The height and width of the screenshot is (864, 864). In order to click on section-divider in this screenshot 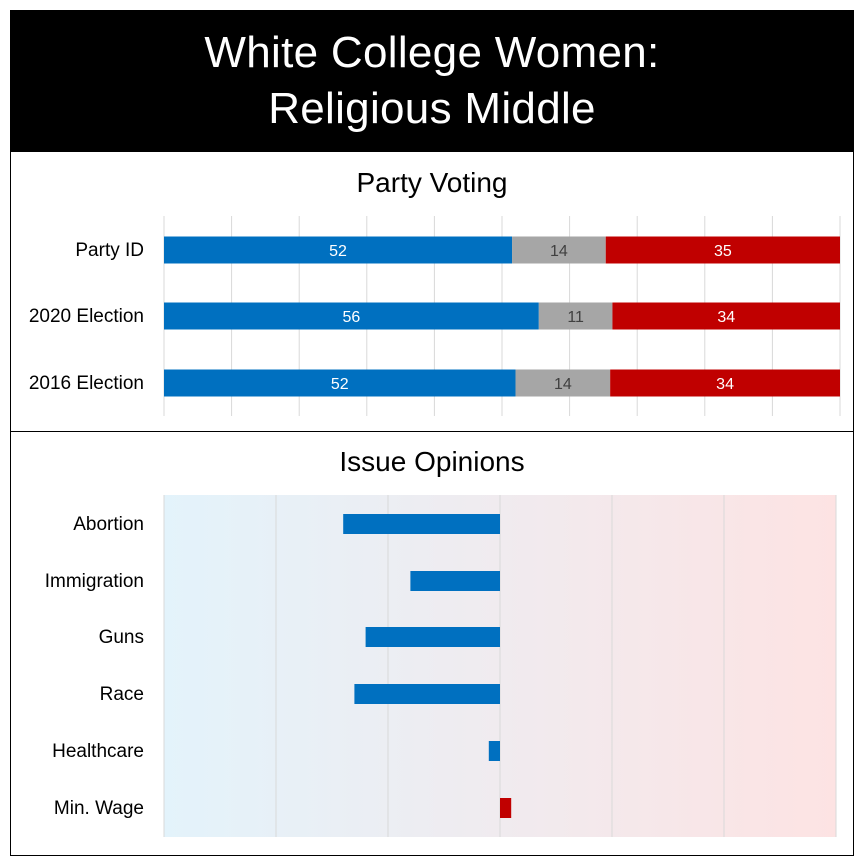, I will do `click(432, 431)`.